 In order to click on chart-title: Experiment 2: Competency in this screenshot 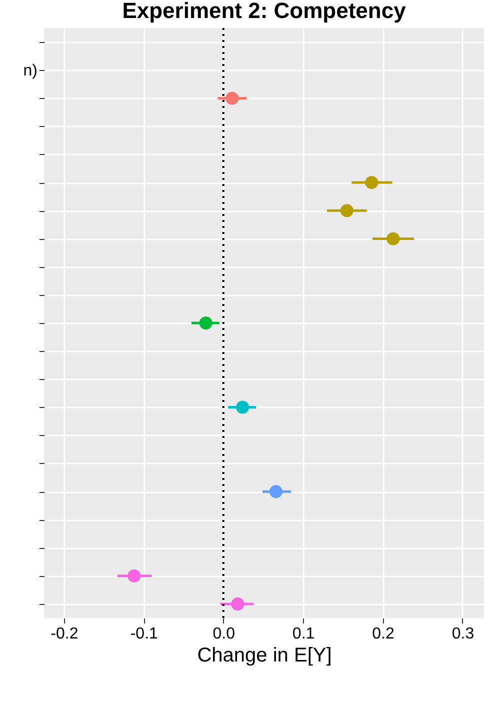, I will do `click(264, 11)`.